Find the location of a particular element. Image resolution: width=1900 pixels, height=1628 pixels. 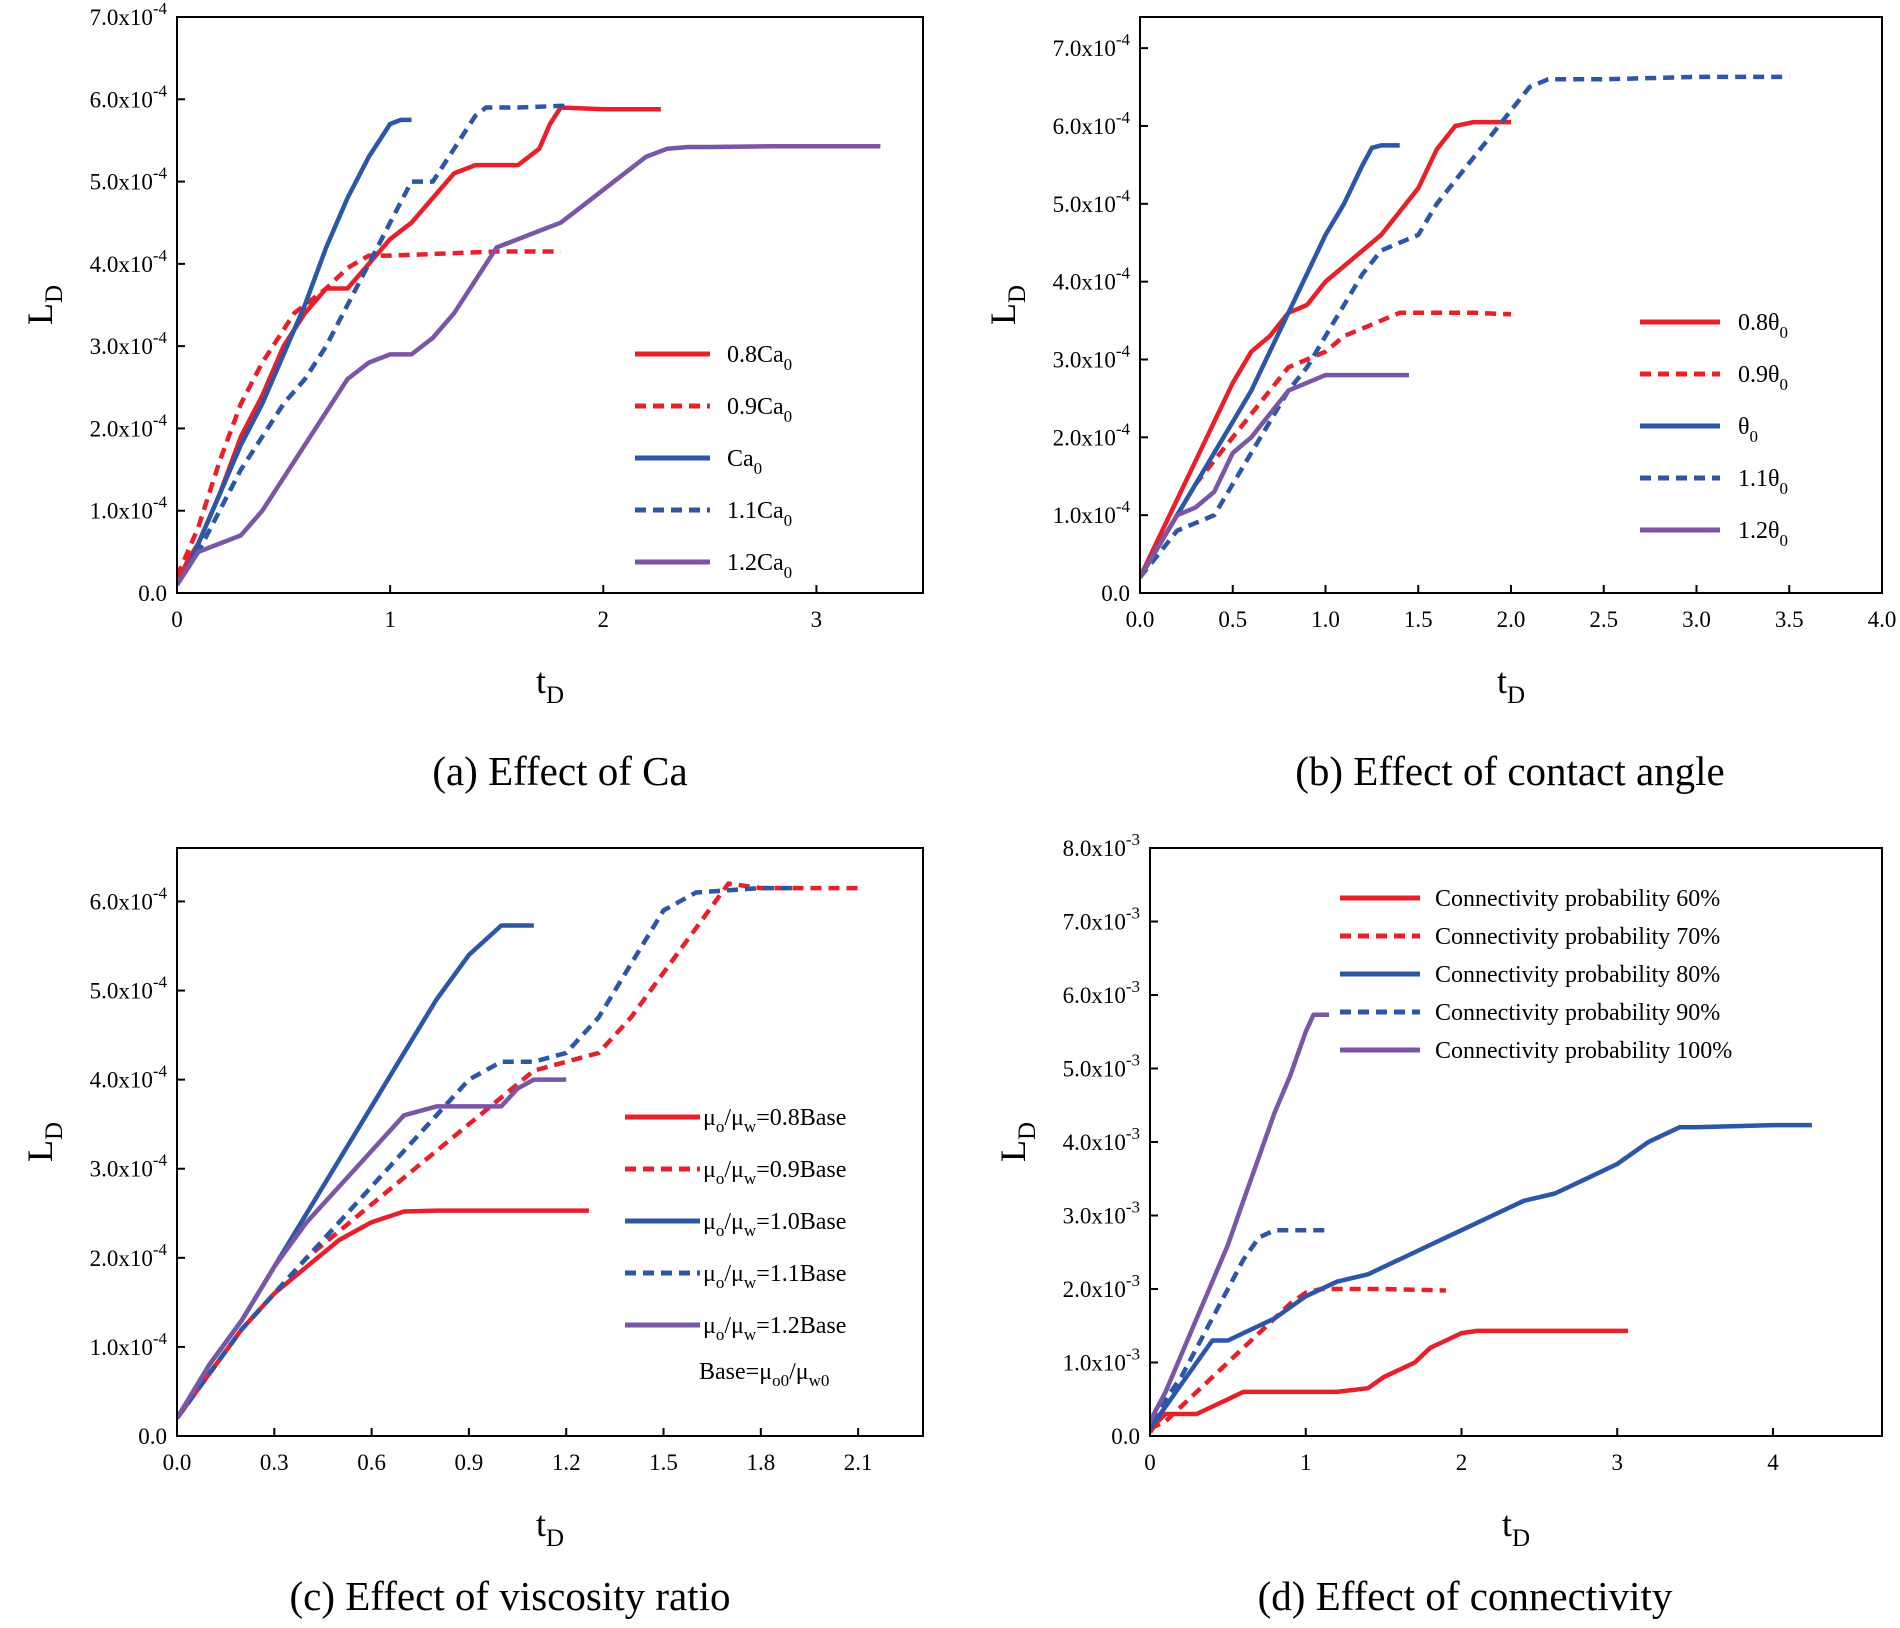

legend-label: 0.9θ0 is located at coordinates (1763, 378).